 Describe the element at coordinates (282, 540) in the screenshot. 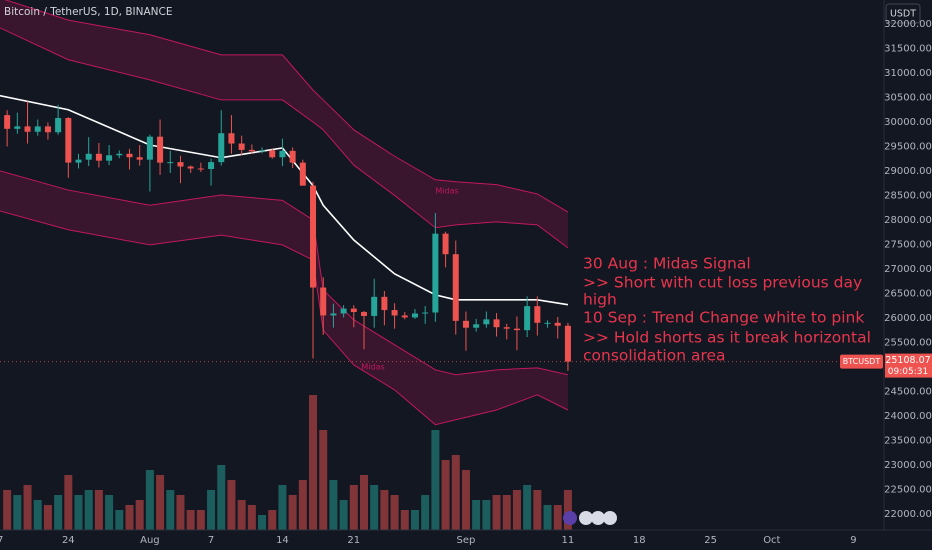

I see `x-tick-label: 14` at that location.